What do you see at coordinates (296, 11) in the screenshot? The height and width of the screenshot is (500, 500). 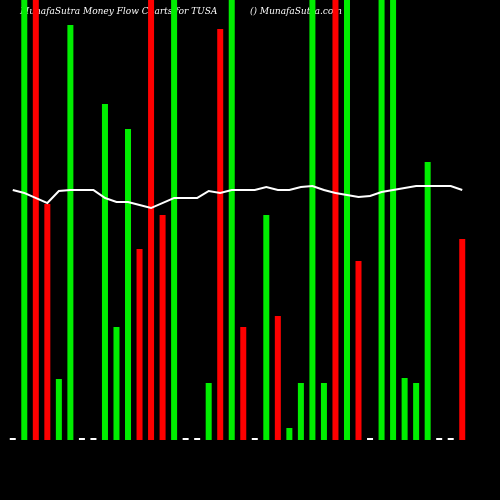 I see `chart-subtitle: () MunafaSutra.com` at bounding box center [296, 11].